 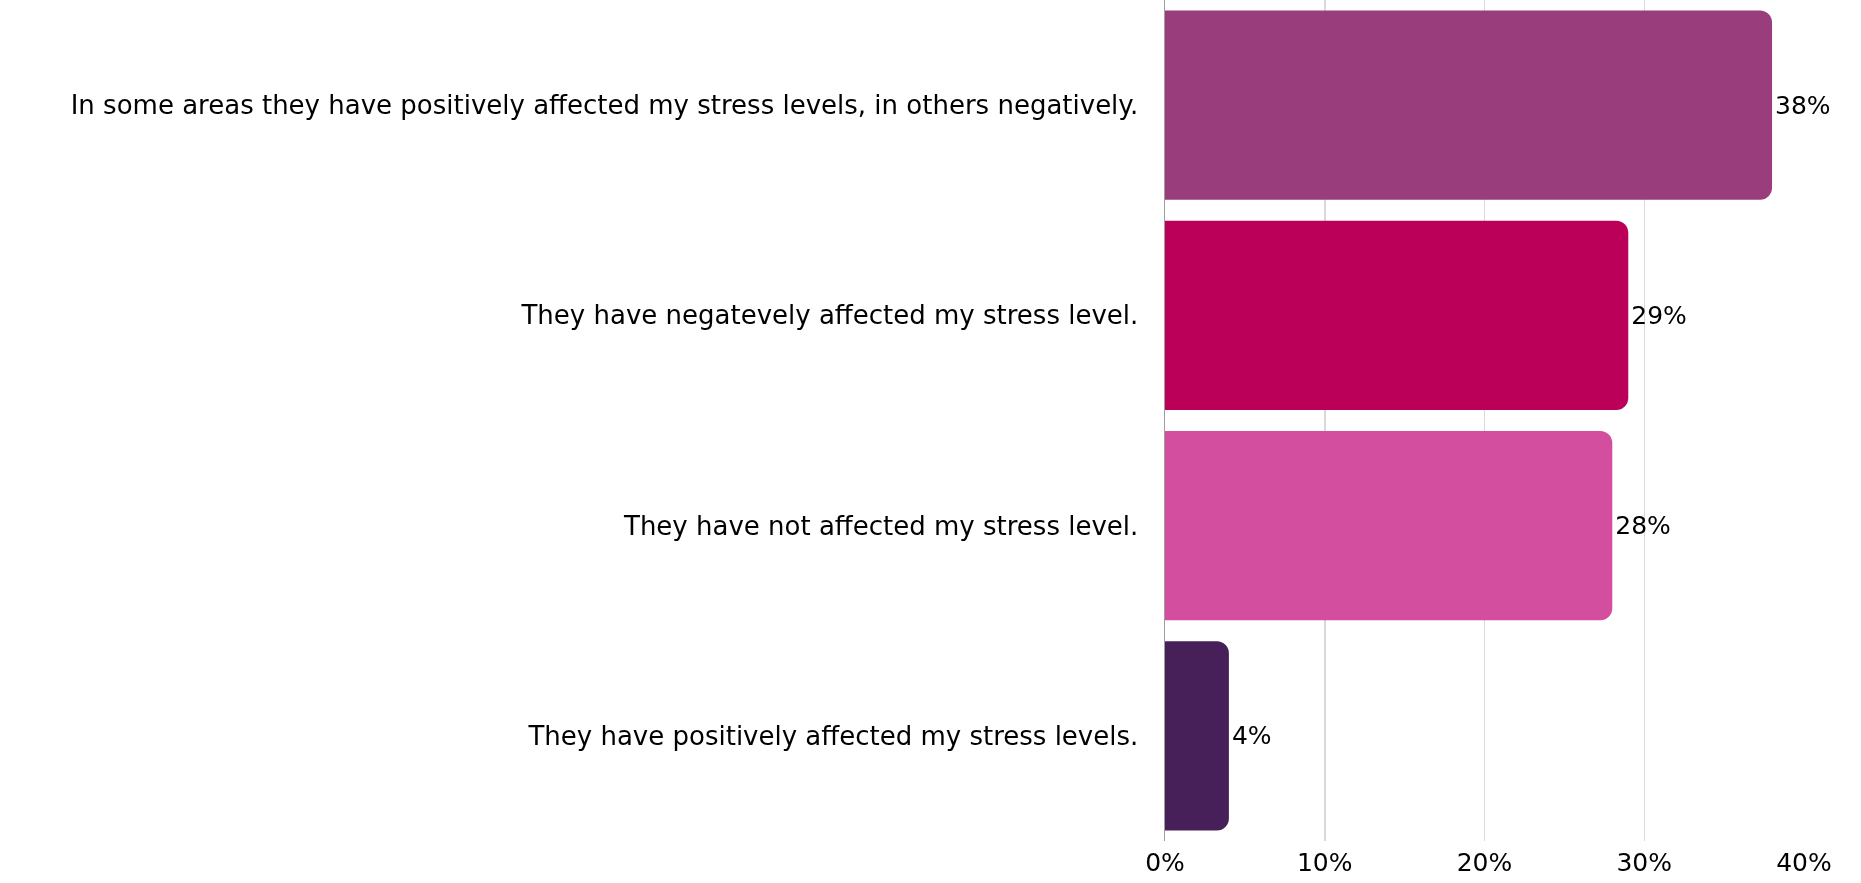 I want to click on data-label: 38%, so click(x=1803, y=105).